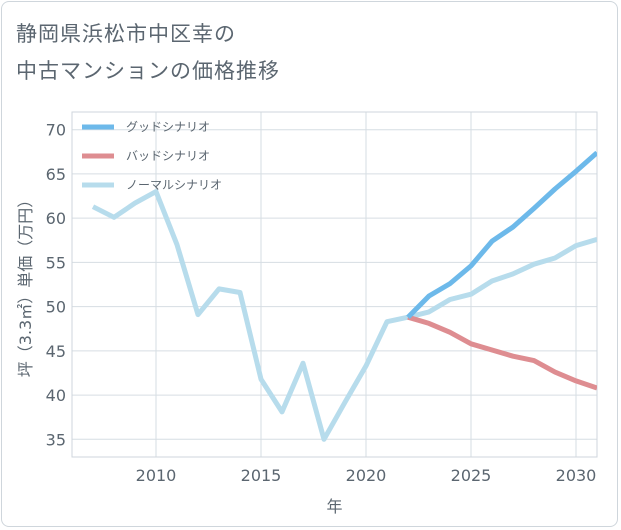 Image resolution: width=621 pixels, height=530 pixels. Describe the element at coordinates (334, 506) in the screenshot. I see `x-axis-label: 年` at that location.